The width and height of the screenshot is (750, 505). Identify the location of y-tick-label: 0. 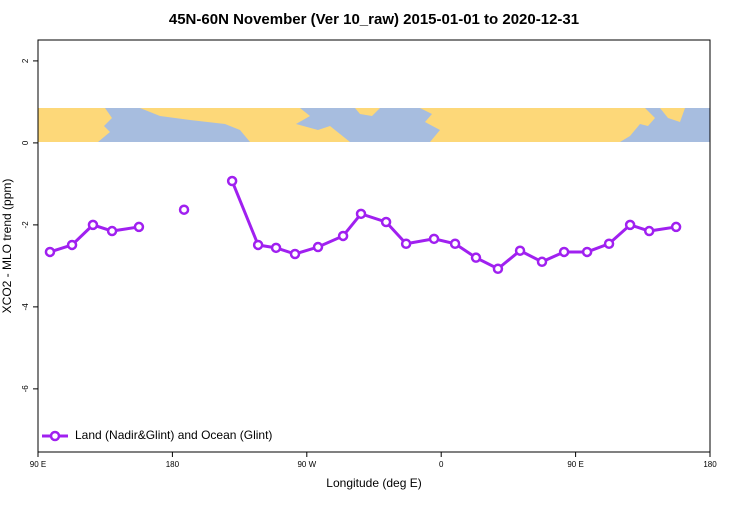
(25, 142).